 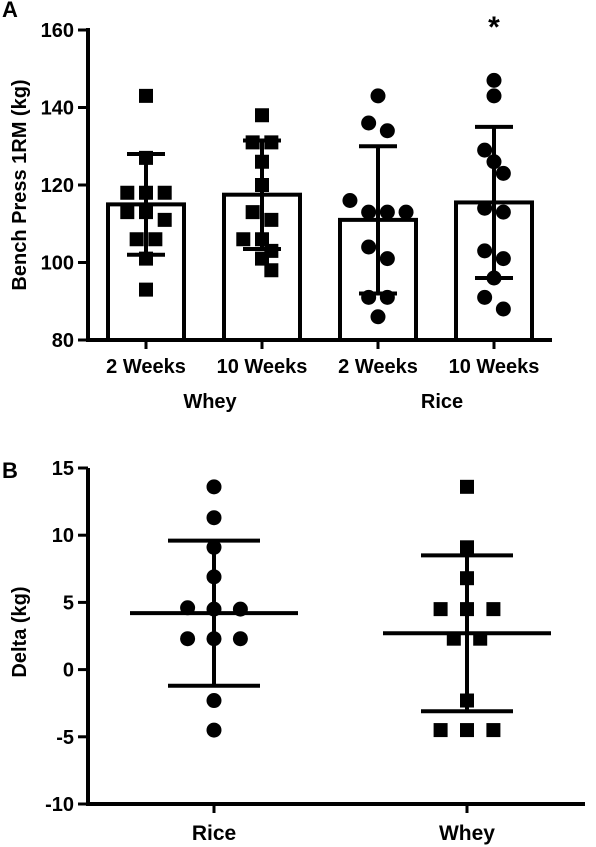 What do you see at coordinates (63, 536) in the screenshot?
I see `panel-b-y-tick-label: 10` at bounding box center [63, 536].